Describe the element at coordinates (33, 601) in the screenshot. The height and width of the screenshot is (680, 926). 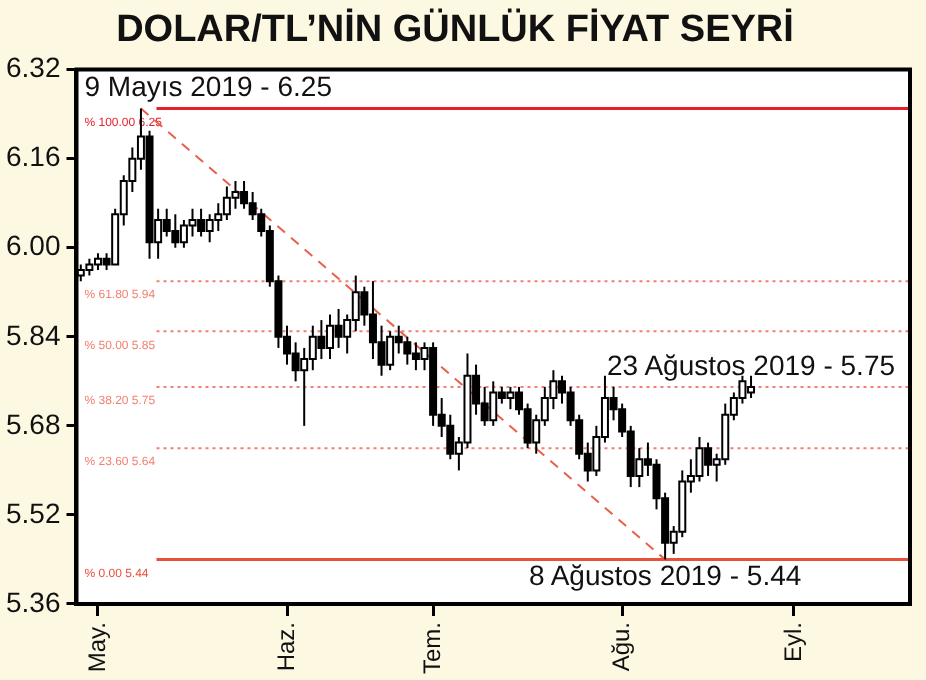
I see `y-tick-label: 5.36` at that location.